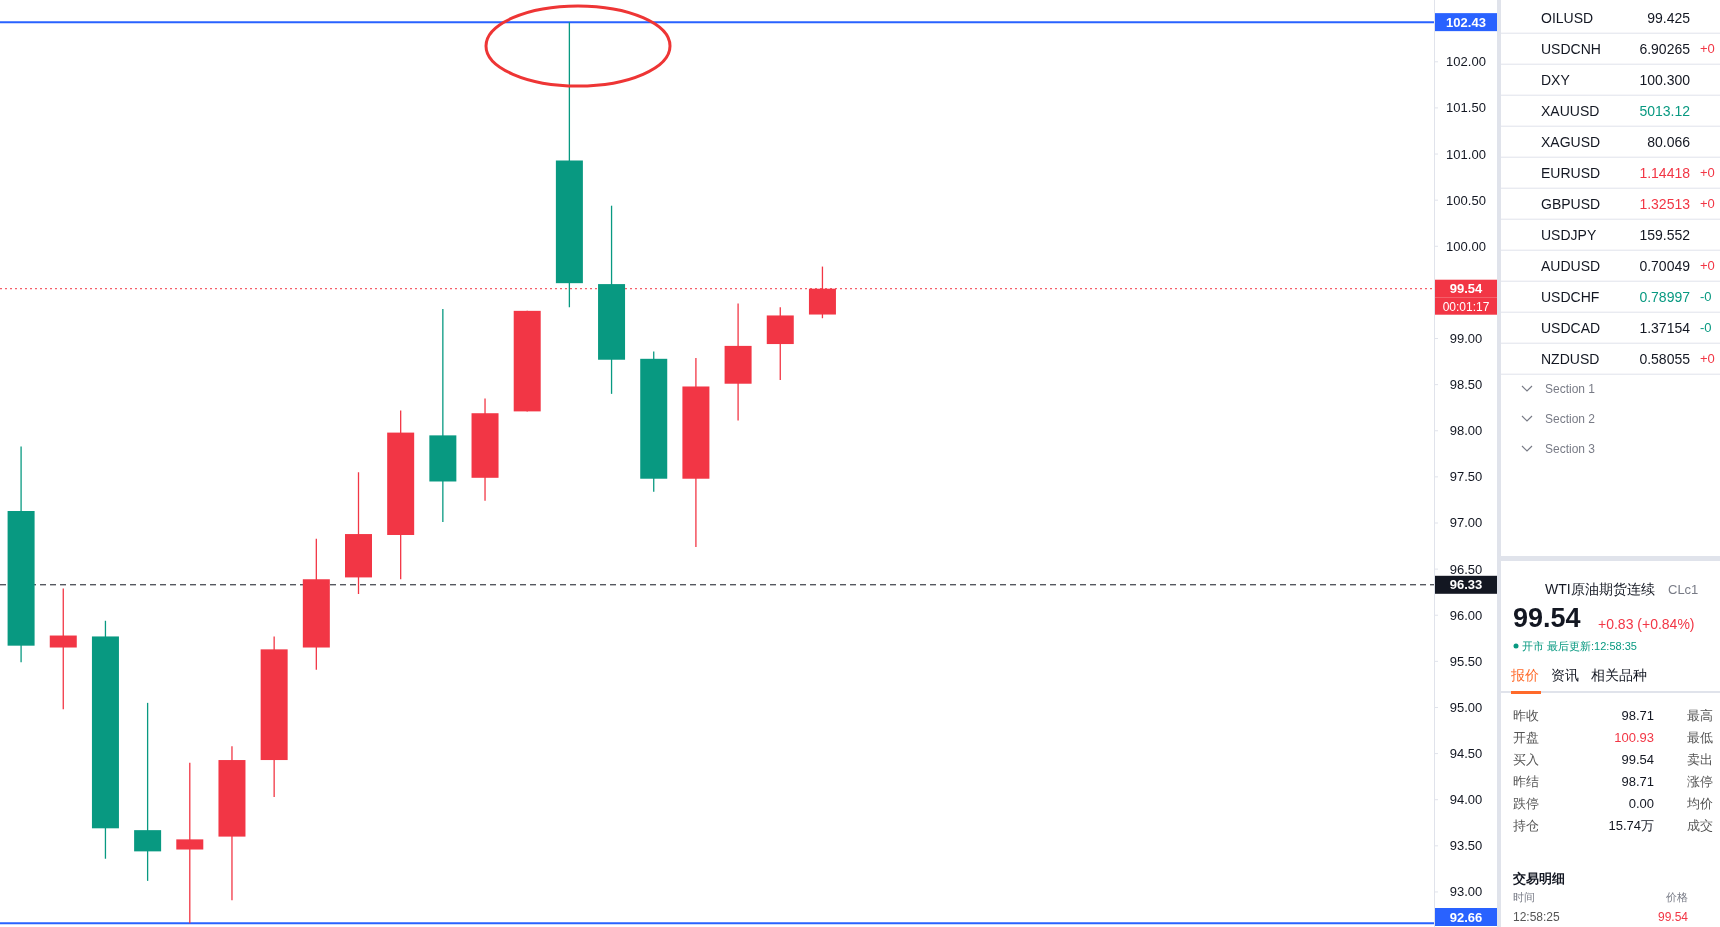  What do you see at coordinates (1466, 615) in the screenshot?
I see `y-tick-label: 96.00` at bounding box center [1466, 615].